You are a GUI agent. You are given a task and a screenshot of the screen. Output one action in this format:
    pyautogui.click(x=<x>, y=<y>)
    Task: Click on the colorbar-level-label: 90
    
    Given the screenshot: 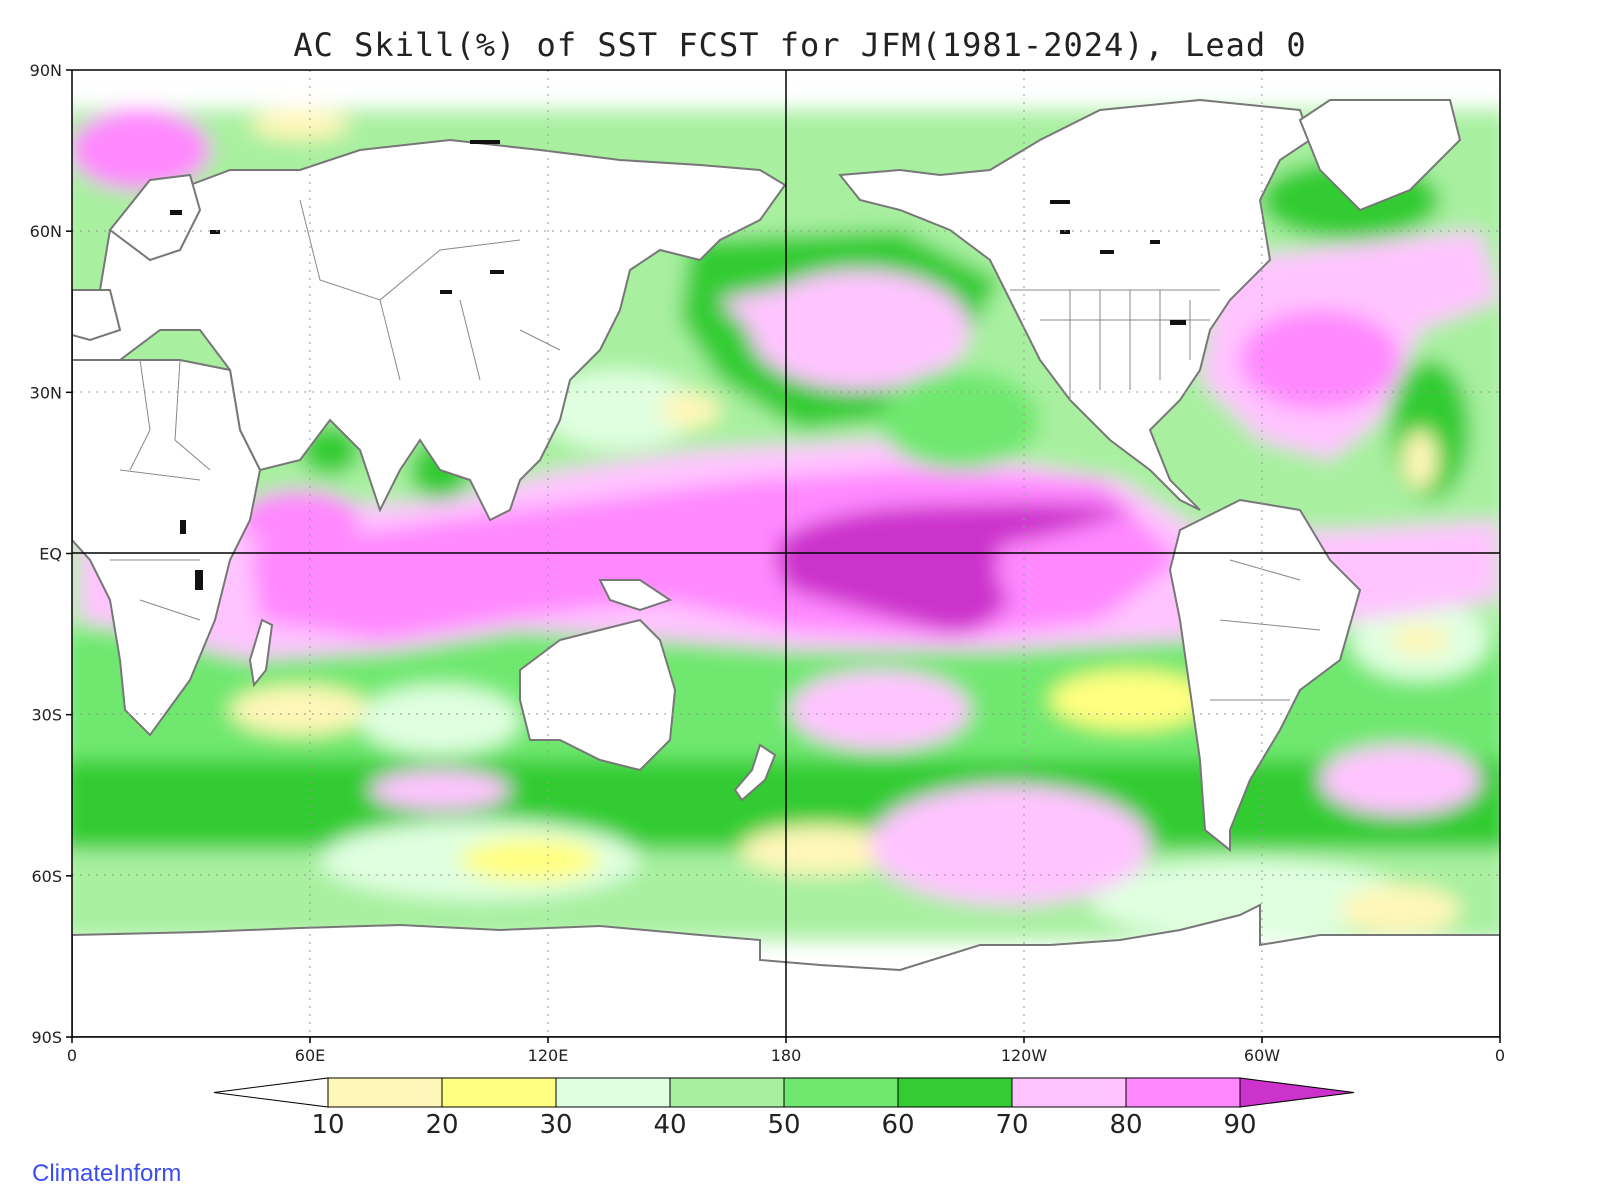 What is the action you would take?
    pyautogui.click(x=1239, y=1125)
    